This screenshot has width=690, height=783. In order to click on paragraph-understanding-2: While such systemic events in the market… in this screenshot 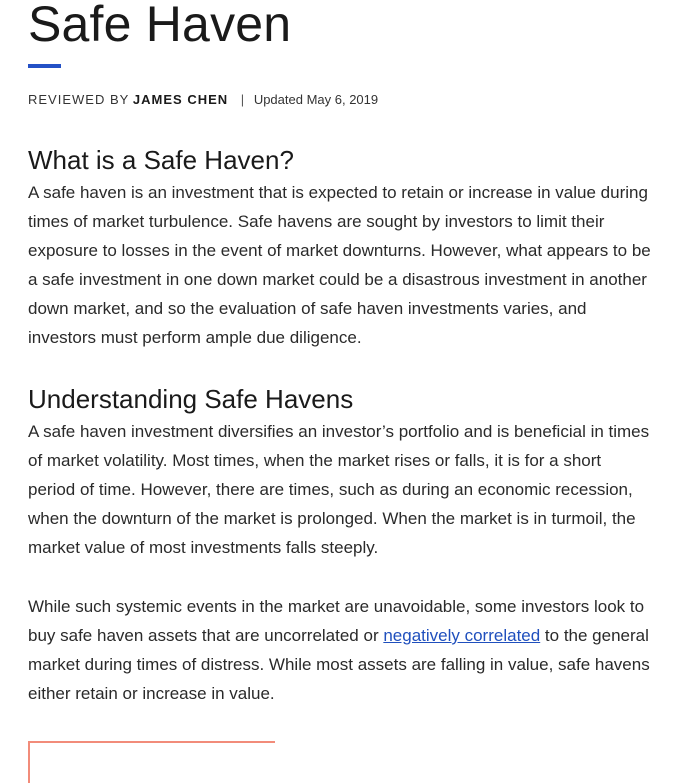, I will do `click(359, 650)`.